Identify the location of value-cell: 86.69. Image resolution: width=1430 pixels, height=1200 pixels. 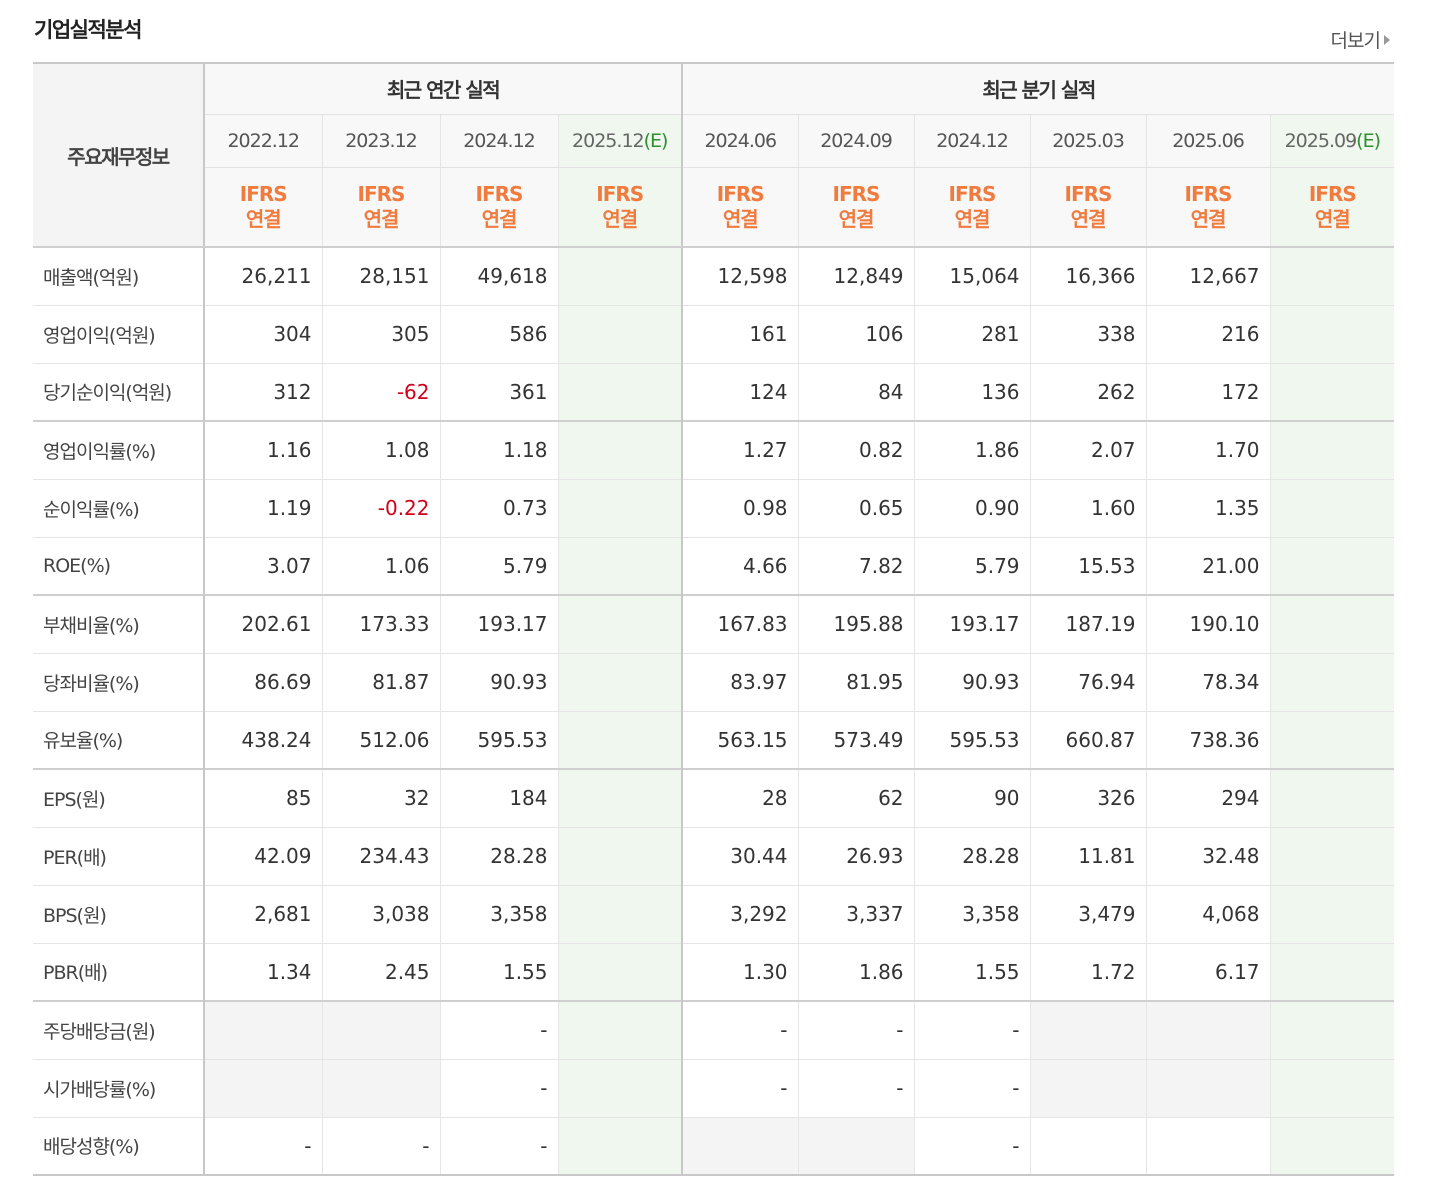
(262, 682).